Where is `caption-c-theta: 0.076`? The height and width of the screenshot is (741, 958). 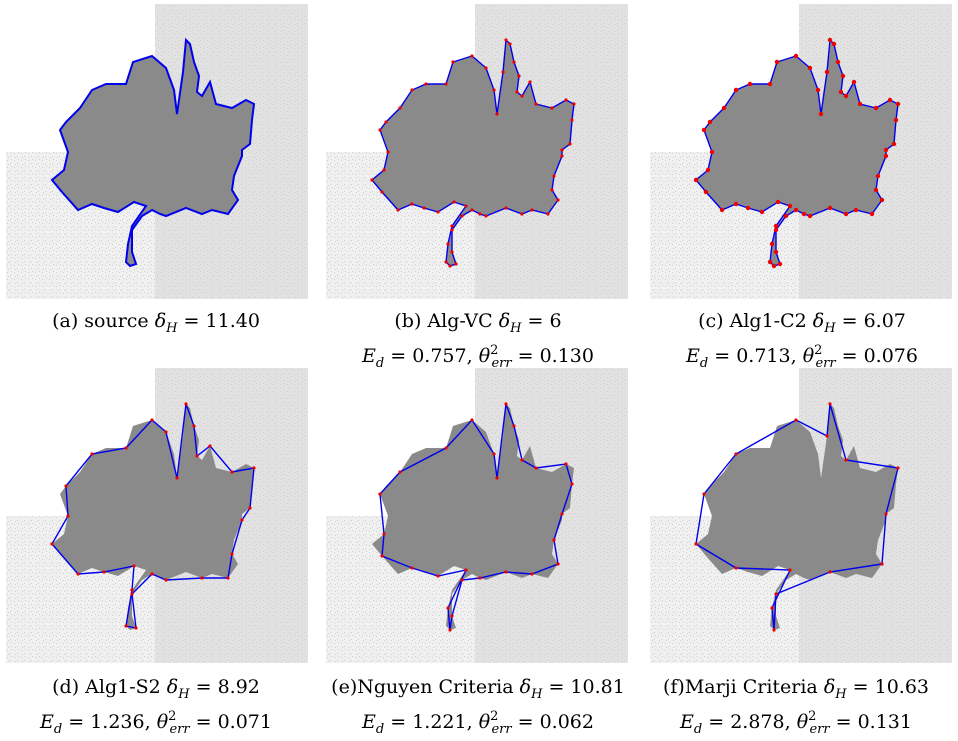
caption-c-theta: 0.076 is located at coordinates (890, 356).